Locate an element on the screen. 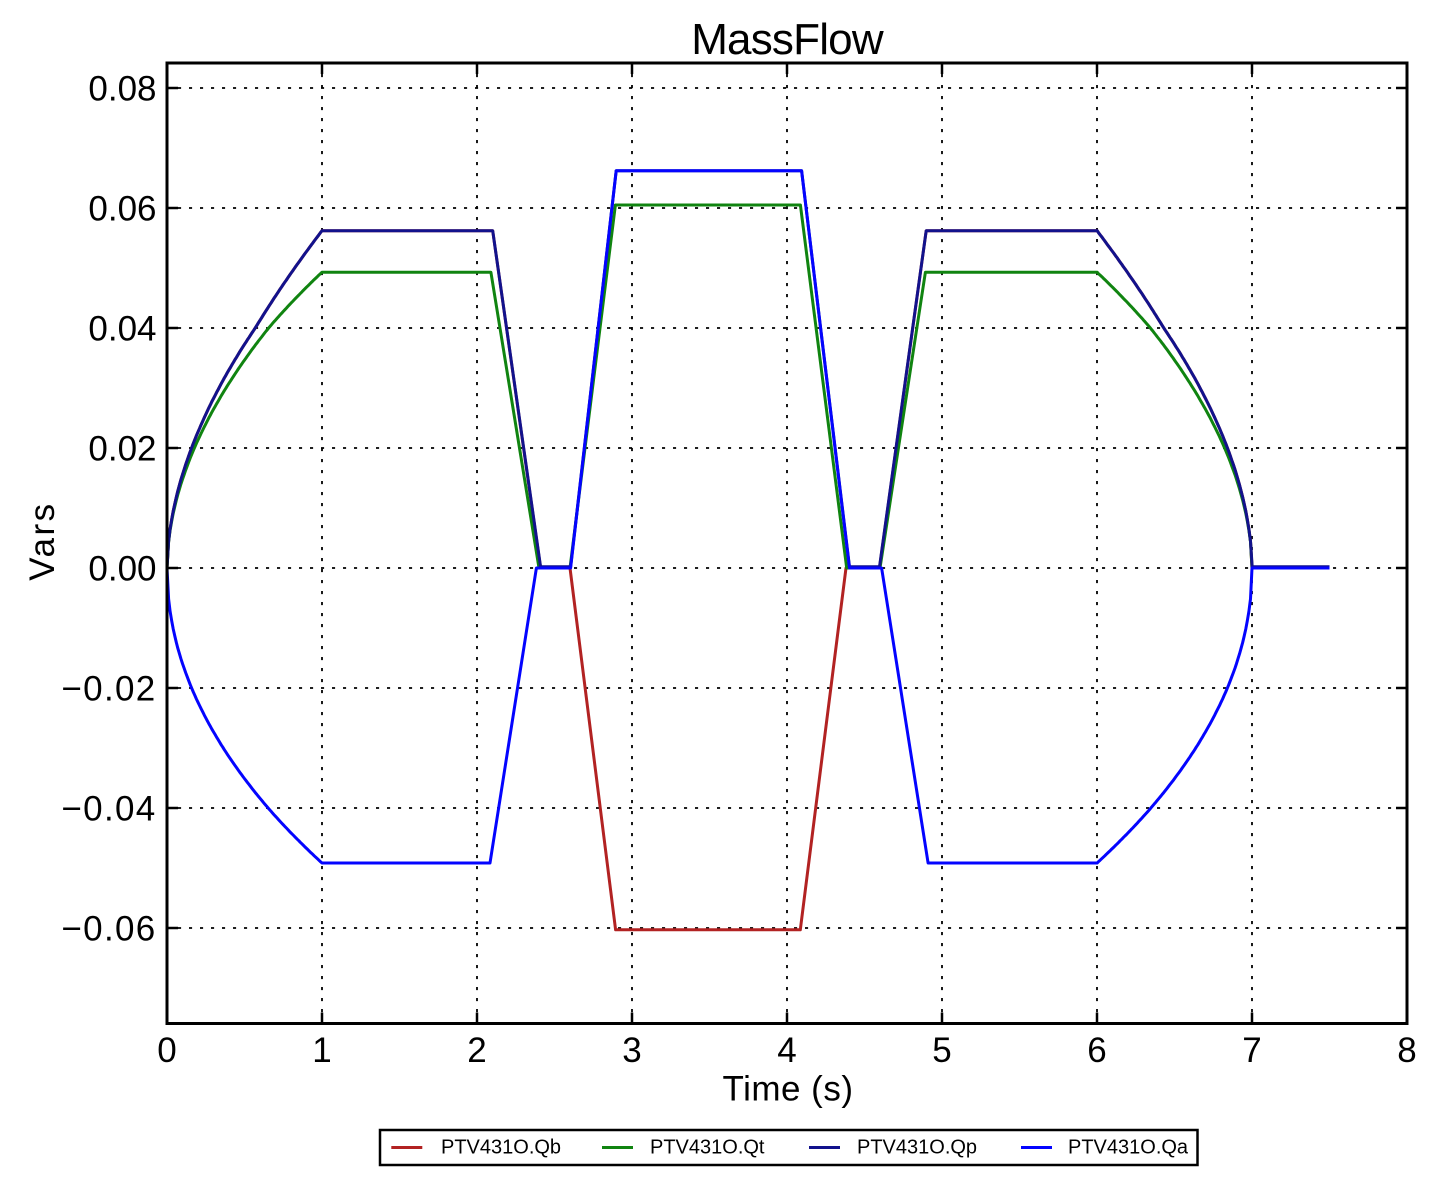  svg-text: 6 is located at coordinates (1096, 1050).